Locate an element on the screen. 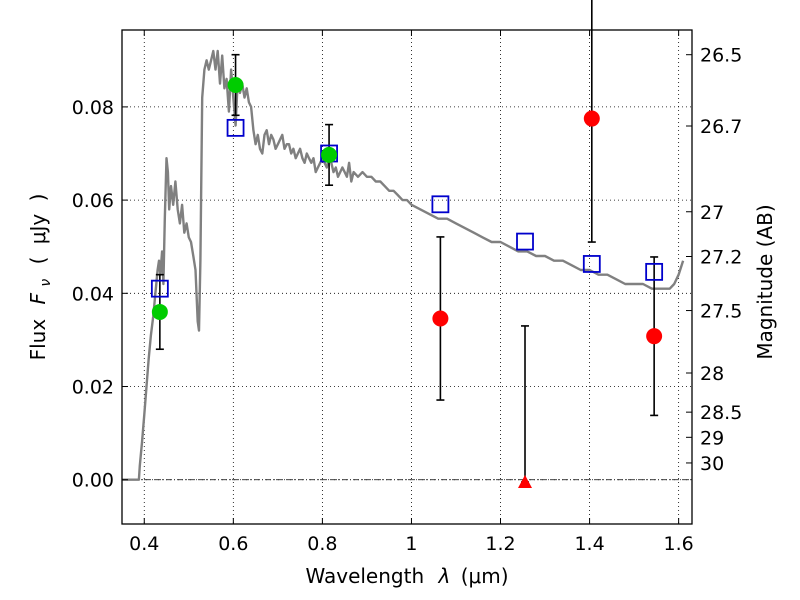 Image resolution: width=800 pixels, height=600 pixels. x-axis-label: Wavelength λ (μm) is located at coordinates (406, 576).